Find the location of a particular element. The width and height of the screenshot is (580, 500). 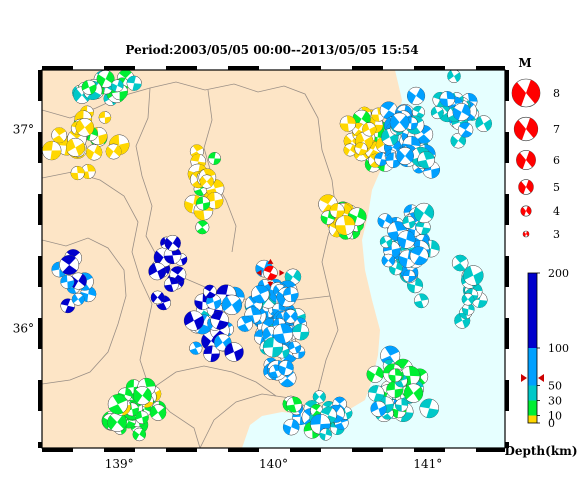

magnitude-legend-item: 6 is located at coordinates (538, 160).